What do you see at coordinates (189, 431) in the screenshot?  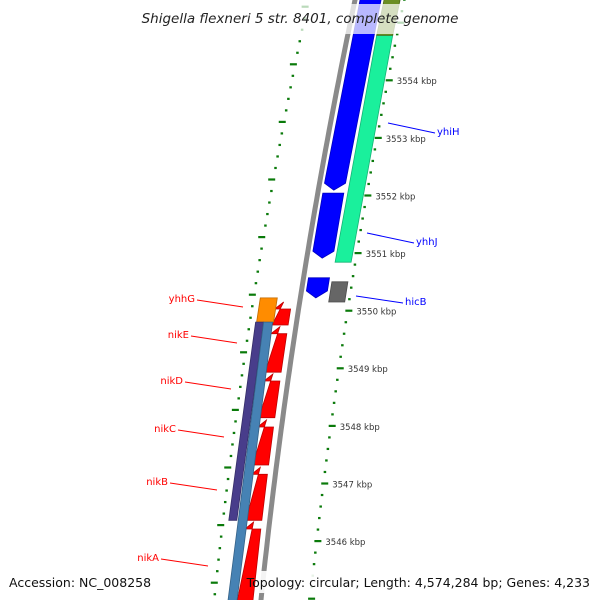 I see `gene-label-nikC: nikC` at bounding box center [189, 431].